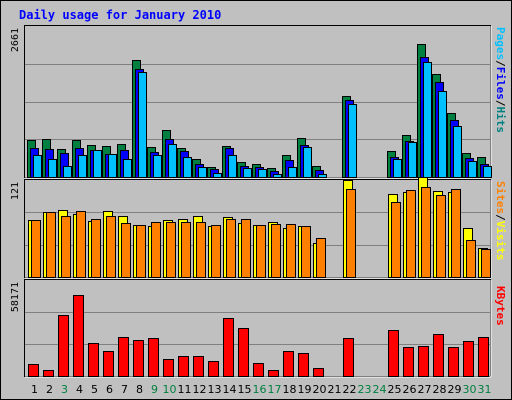 The width and height of the screenshot is (512, 400). What do you see at coordinates (64, 389) in the screenshot?
I see `day-label-3: 3` at bounding box center [64, 389].